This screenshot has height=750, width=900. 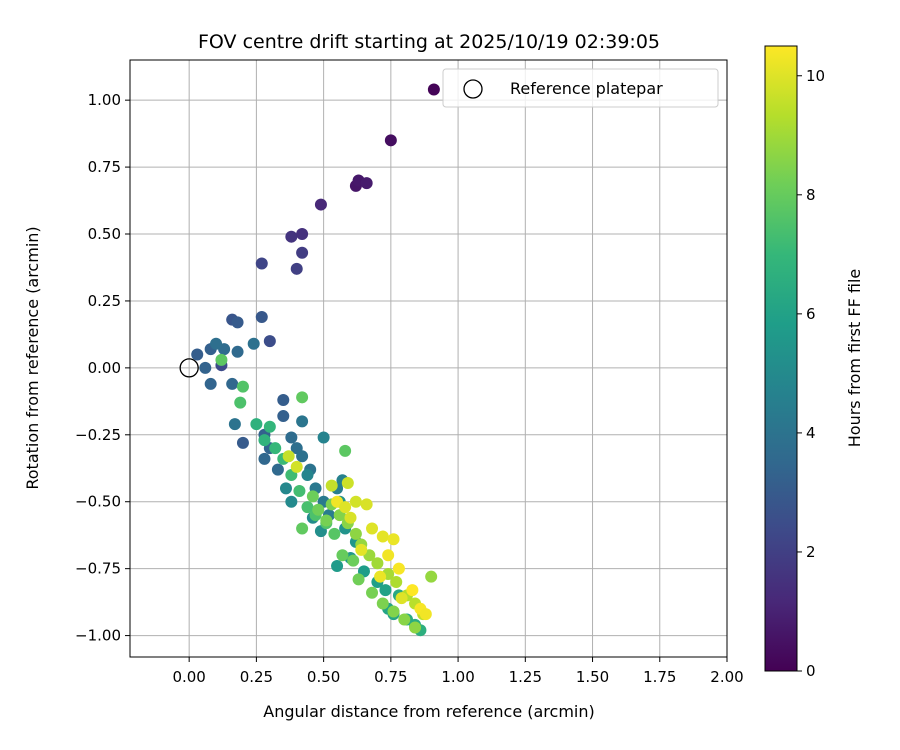 What do you see at coordinates (592, 677) in the screenshot?
I see `x-tick-label: 1.50` at bounding box center [592, 677].